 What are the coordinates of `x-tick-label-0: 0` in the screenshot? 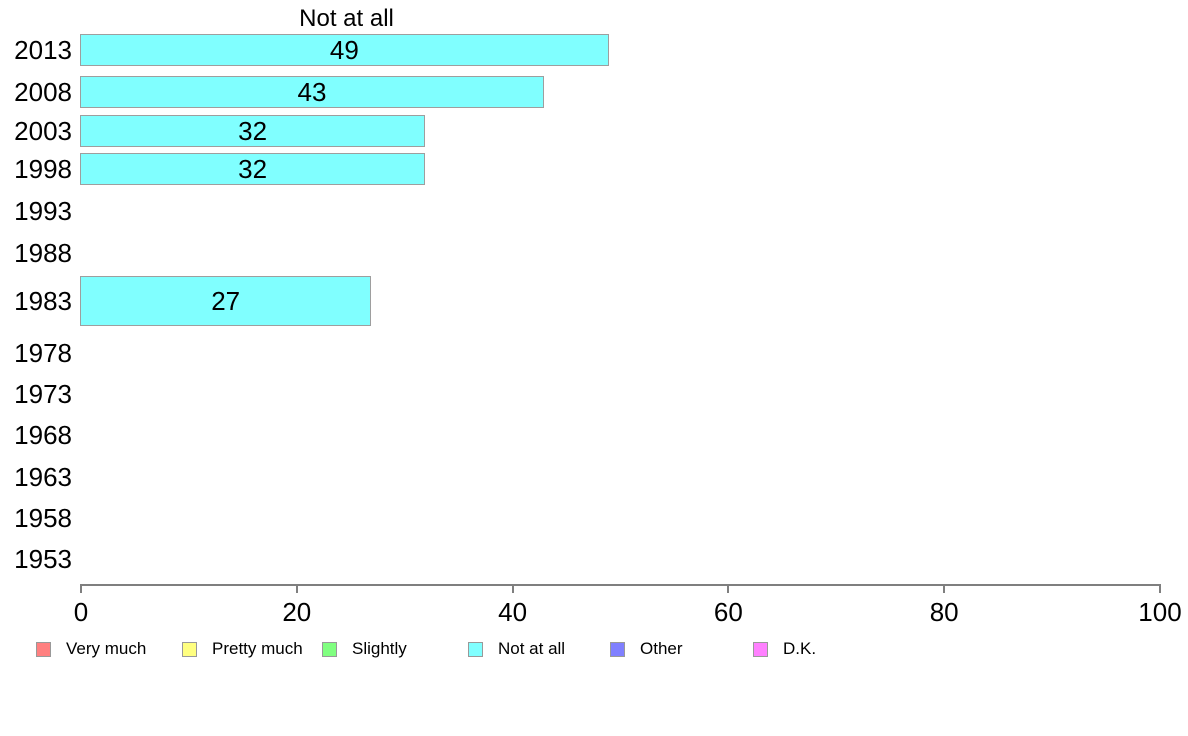 It's located at (81, 612).